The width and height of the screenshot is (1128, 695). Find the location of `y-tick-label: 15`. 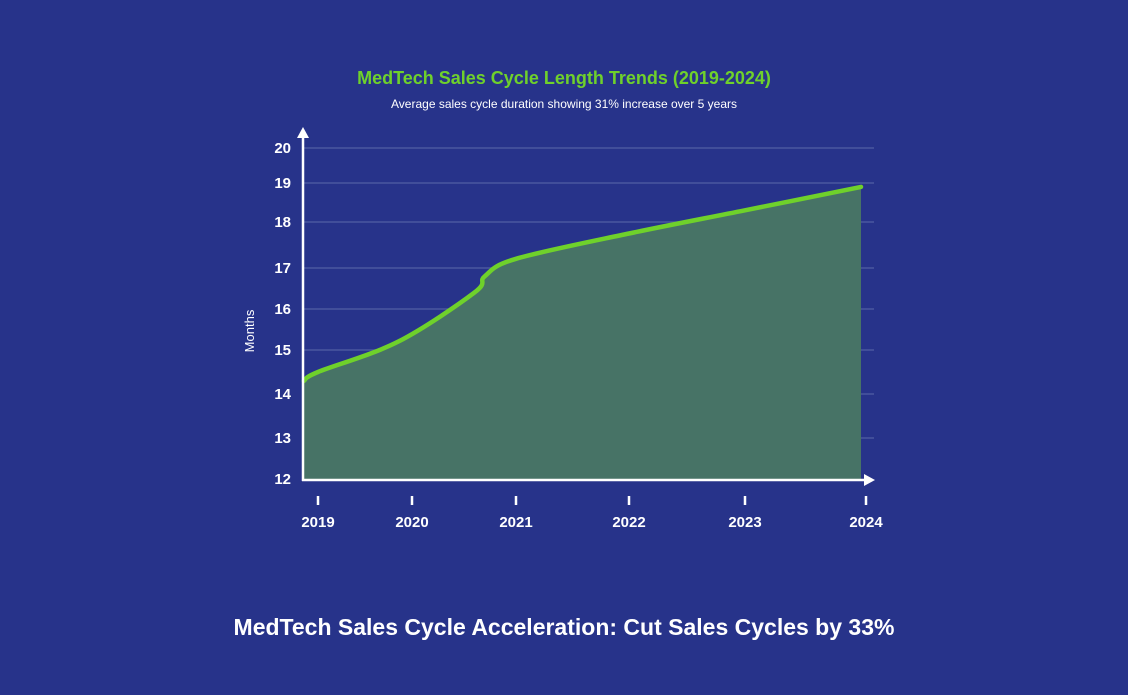

y-tick-label: 15 is located at coordinates (282, 350).